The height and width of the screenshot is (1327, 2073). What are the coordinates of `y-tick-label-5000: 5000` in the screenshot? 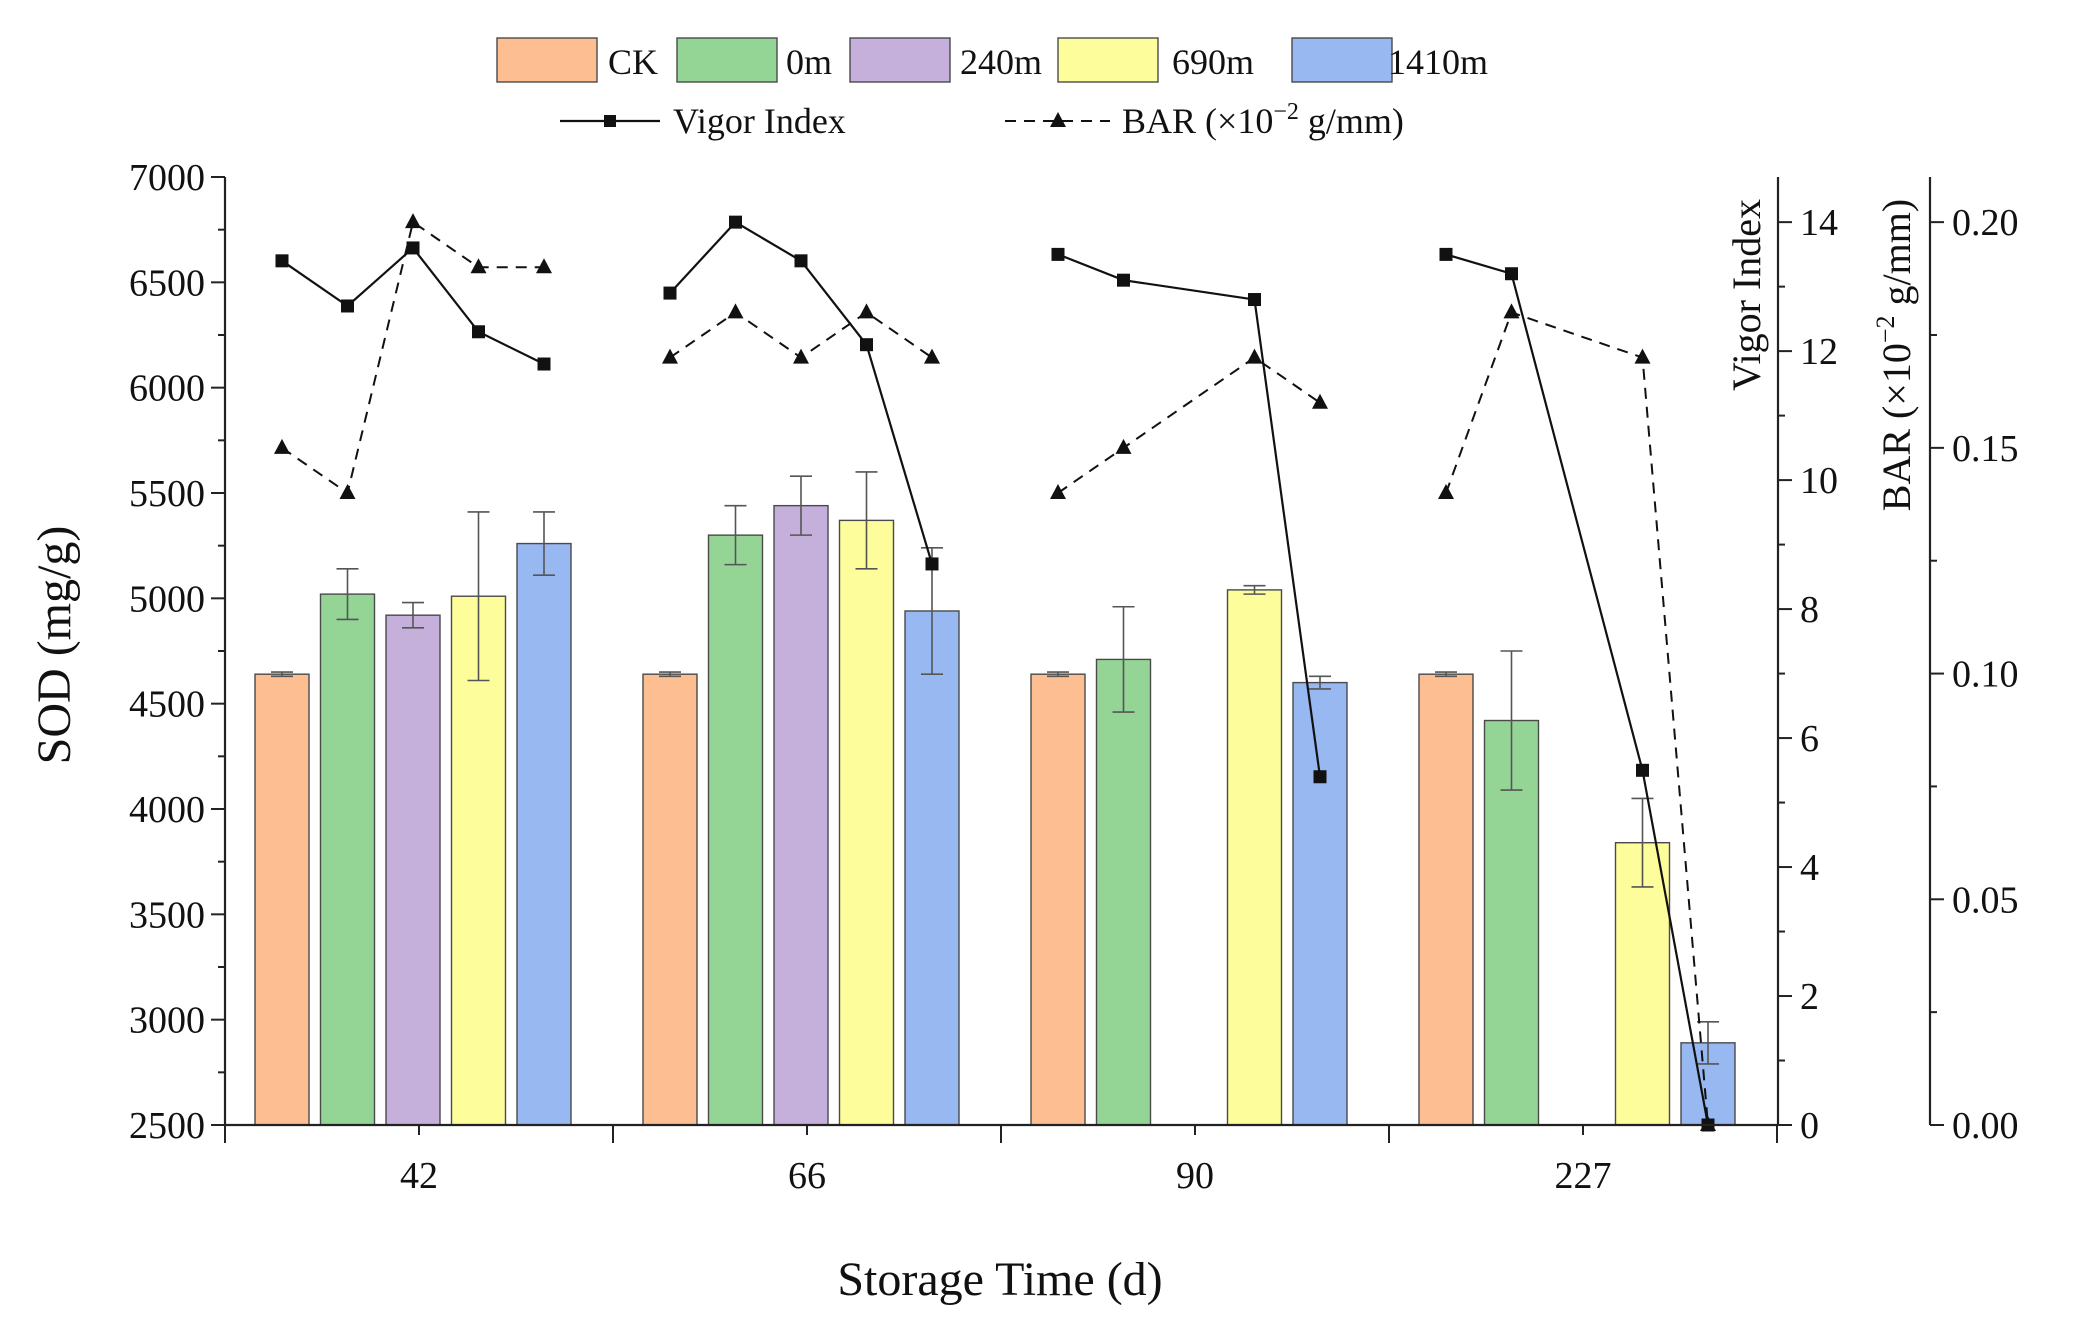 It's located at (167, 599).